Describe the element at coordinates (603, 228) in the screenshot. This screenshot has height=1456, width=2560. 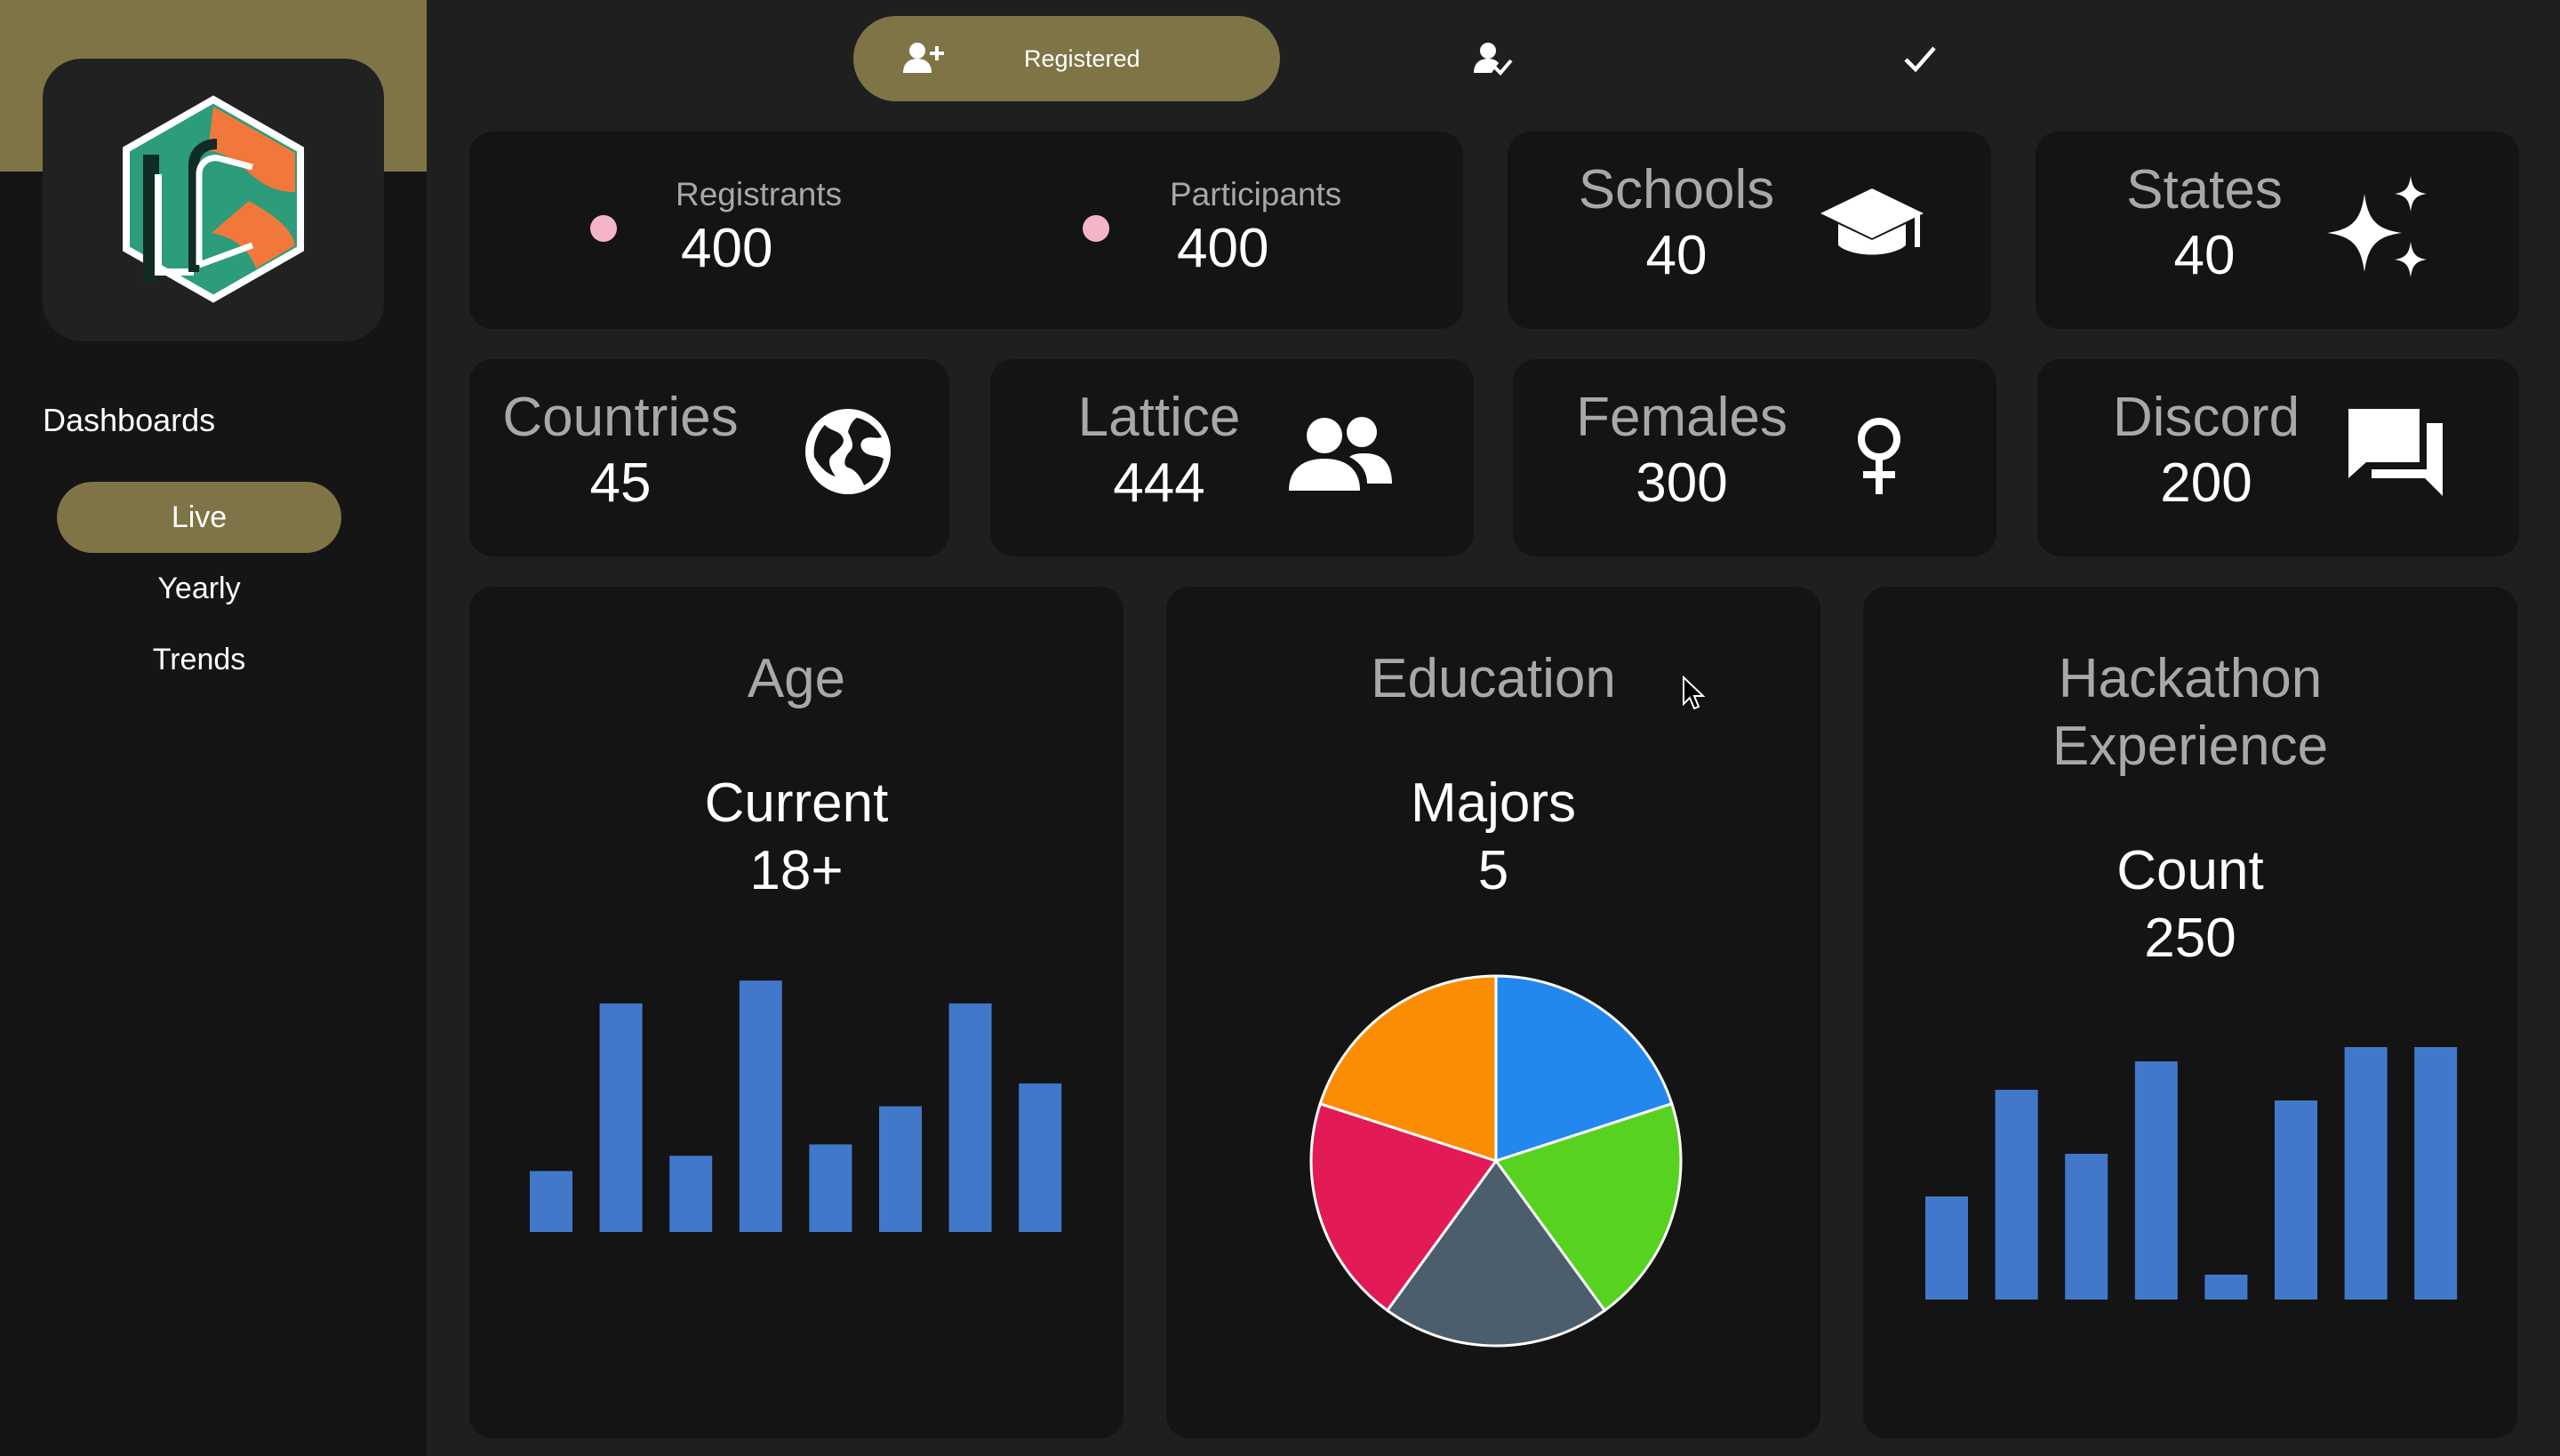
I see `registrants-dot` at that location.